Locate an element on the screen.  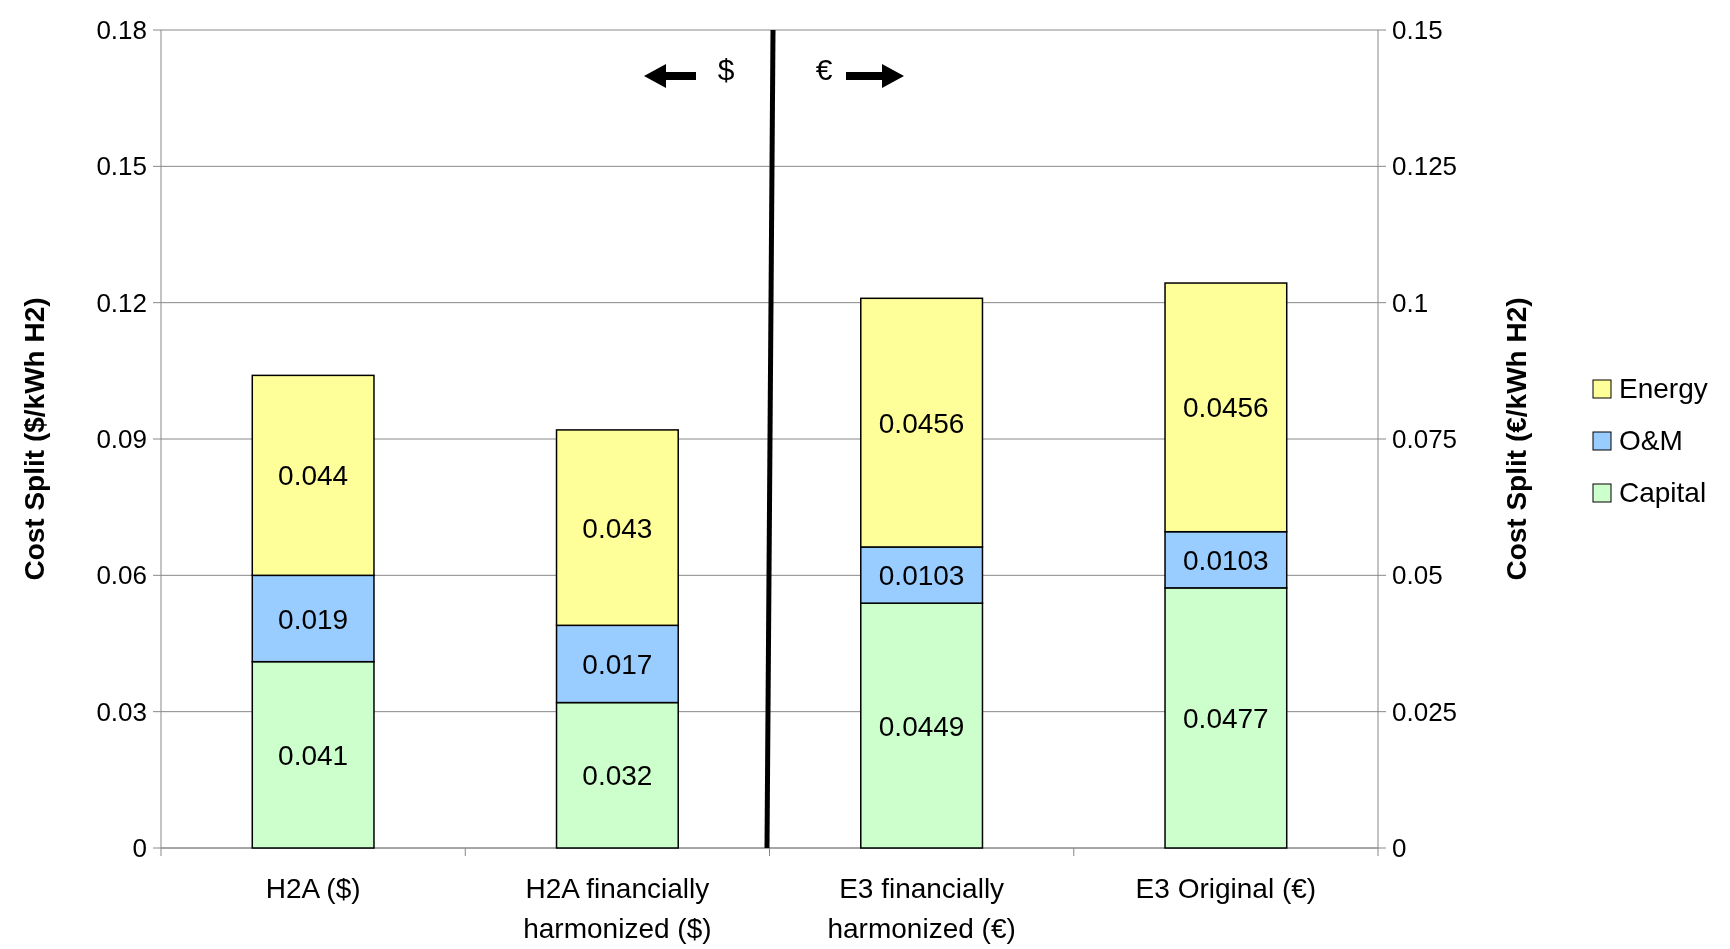
y-tick-label: 0 is located at coordinates (139, 848).